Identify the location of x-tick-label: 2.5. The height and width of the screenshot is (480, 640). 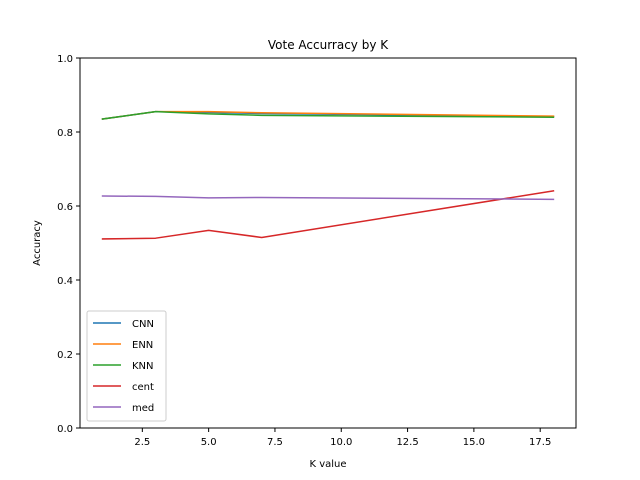
(142, 442).